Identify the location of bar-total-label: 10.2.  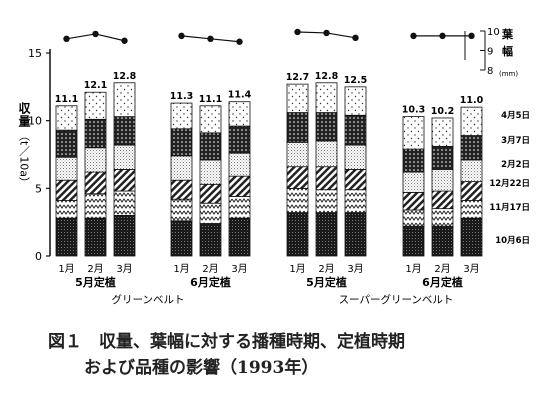
(442, 111).